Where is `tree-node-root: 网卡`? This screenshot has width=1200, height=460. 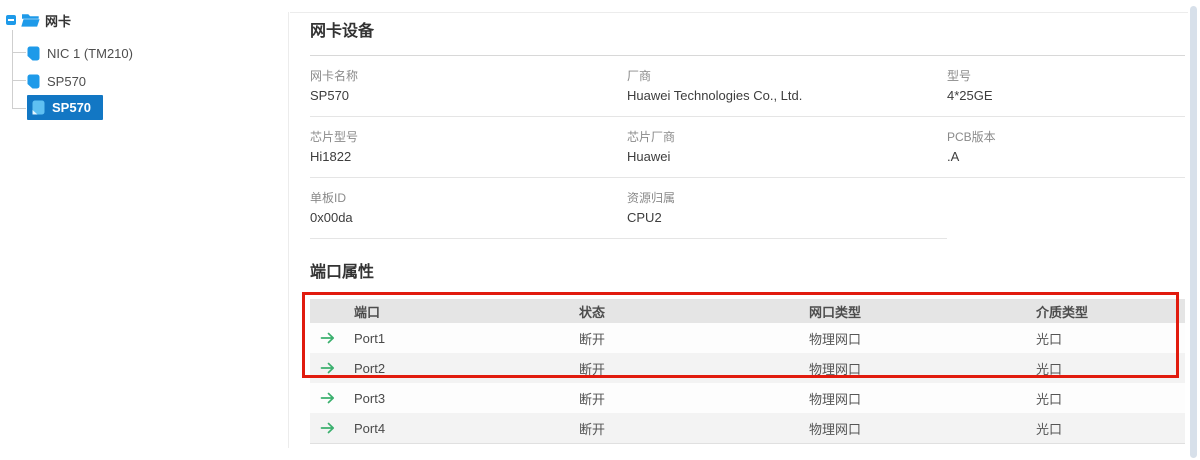
tree-node-root: 网卡 is located at coordinates (38, 20).